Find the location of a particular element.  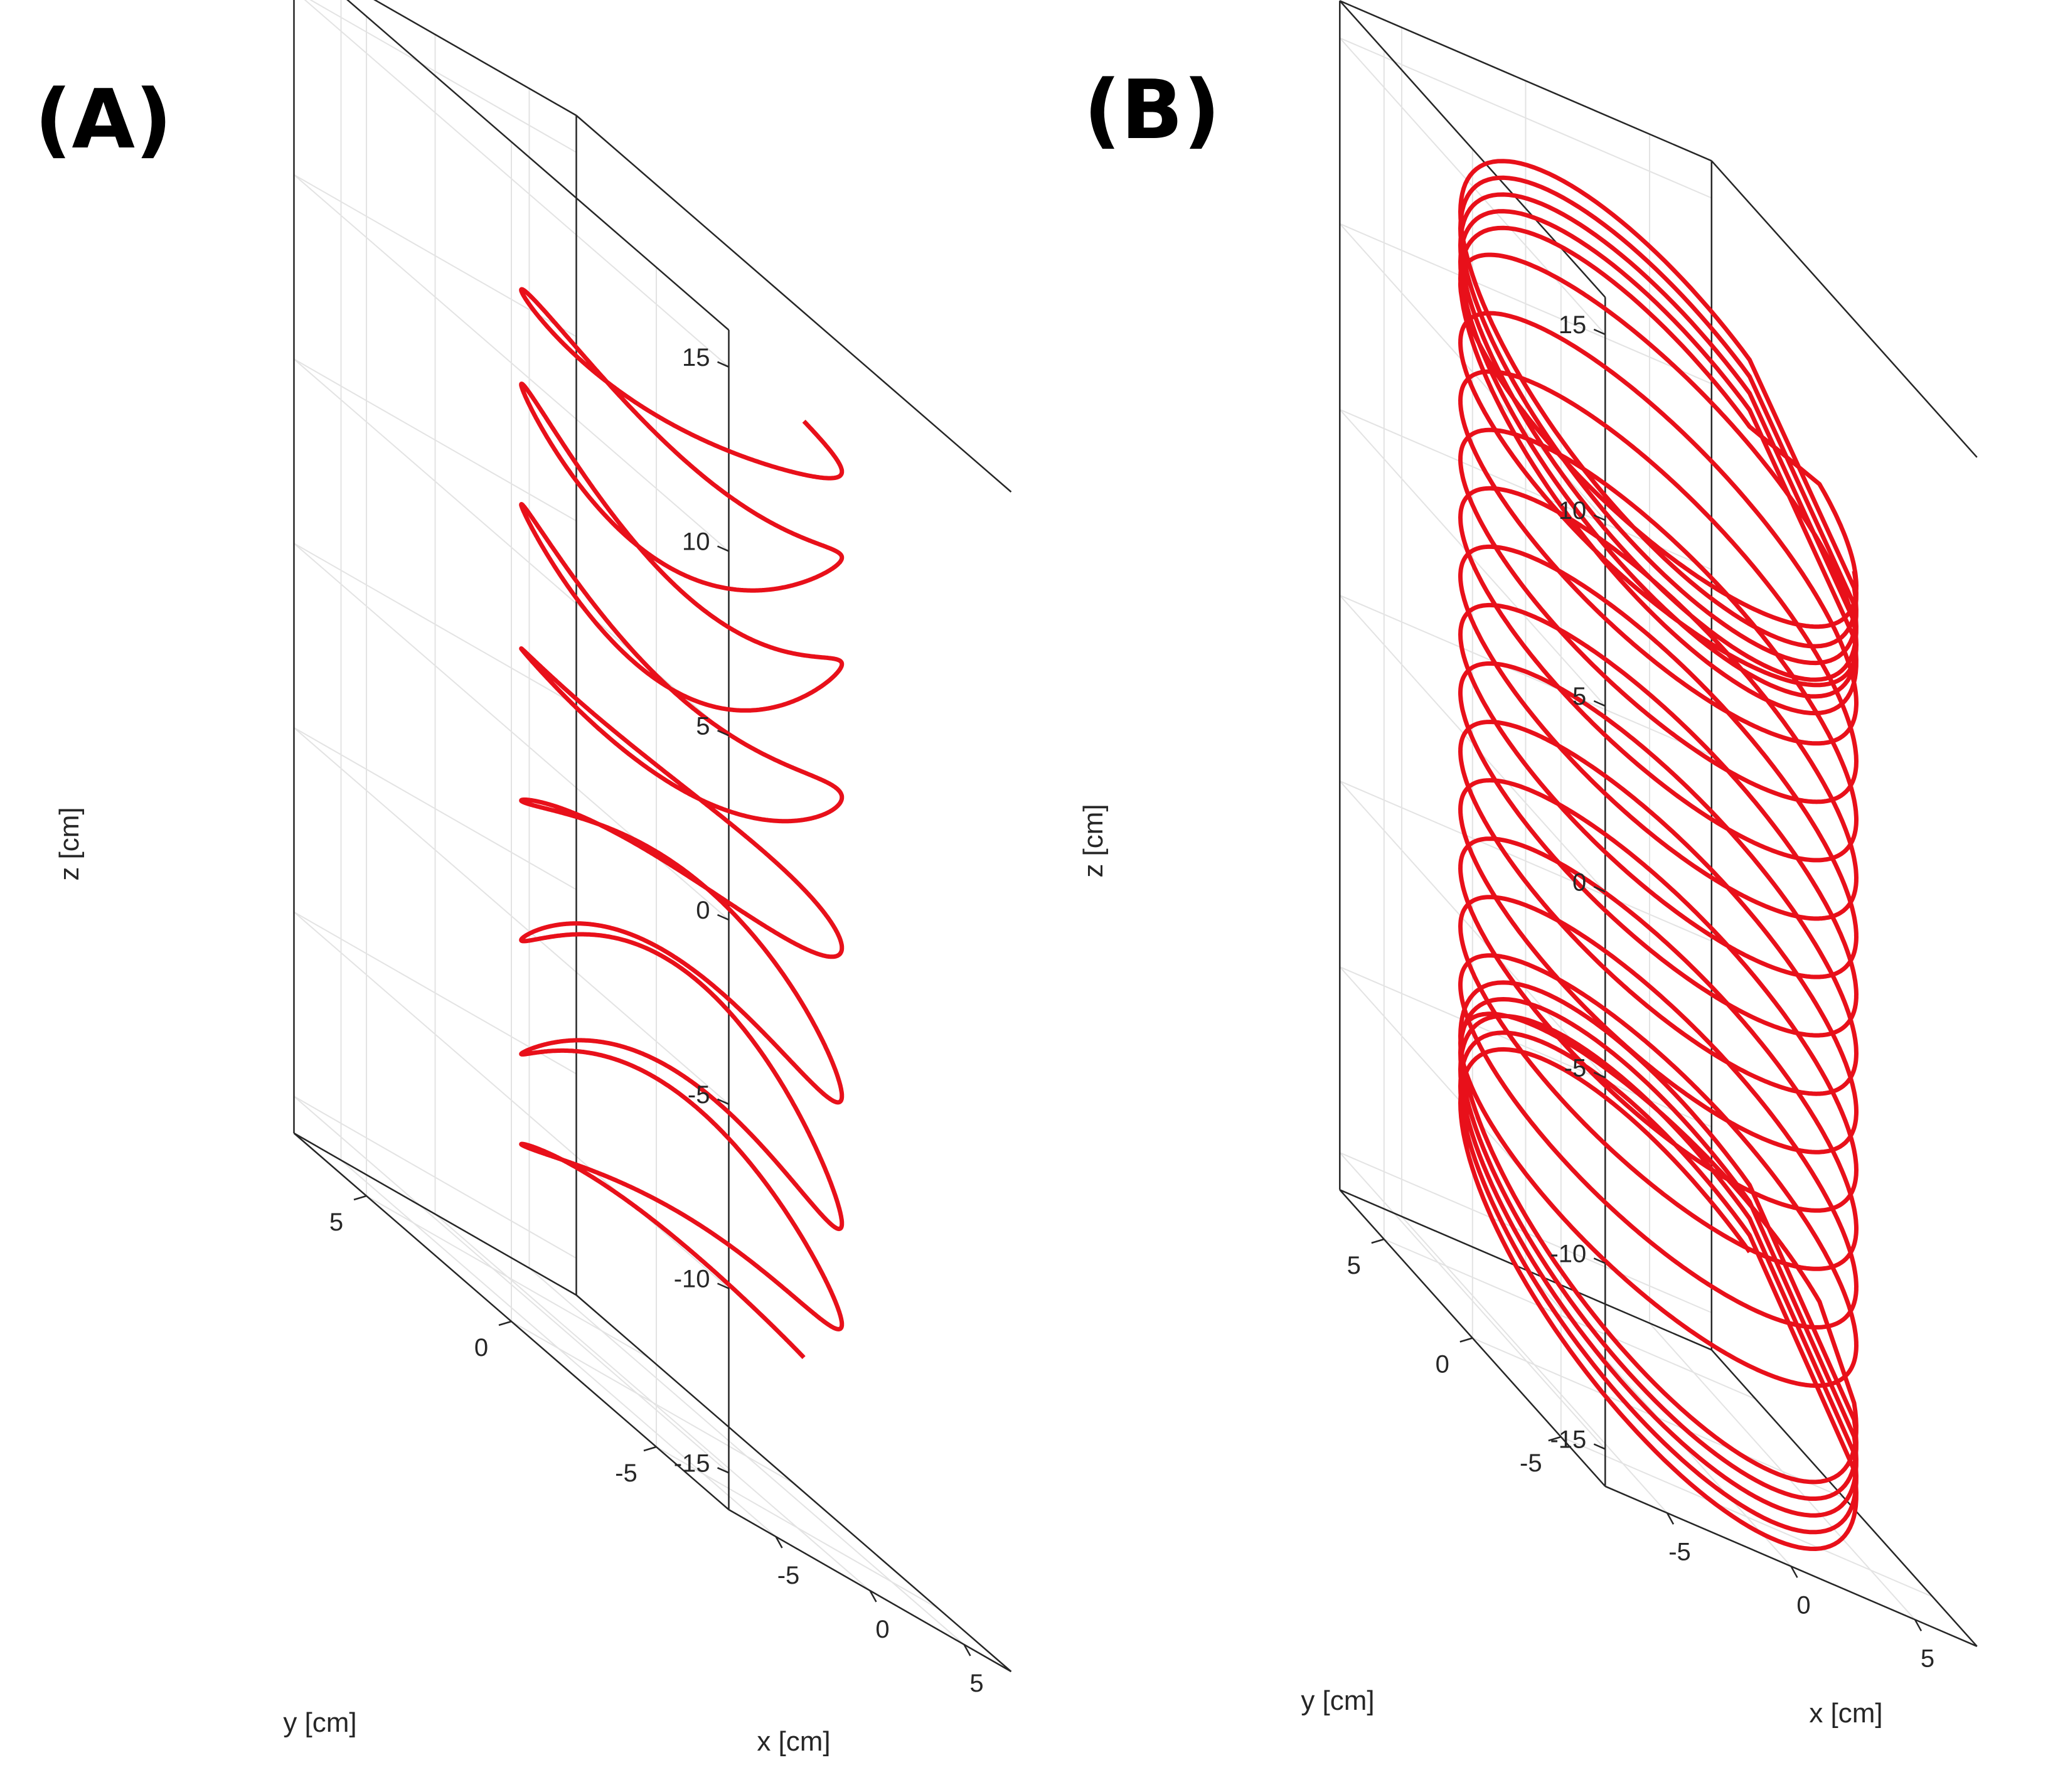

helix-curve is located at coordinates (682, 823).